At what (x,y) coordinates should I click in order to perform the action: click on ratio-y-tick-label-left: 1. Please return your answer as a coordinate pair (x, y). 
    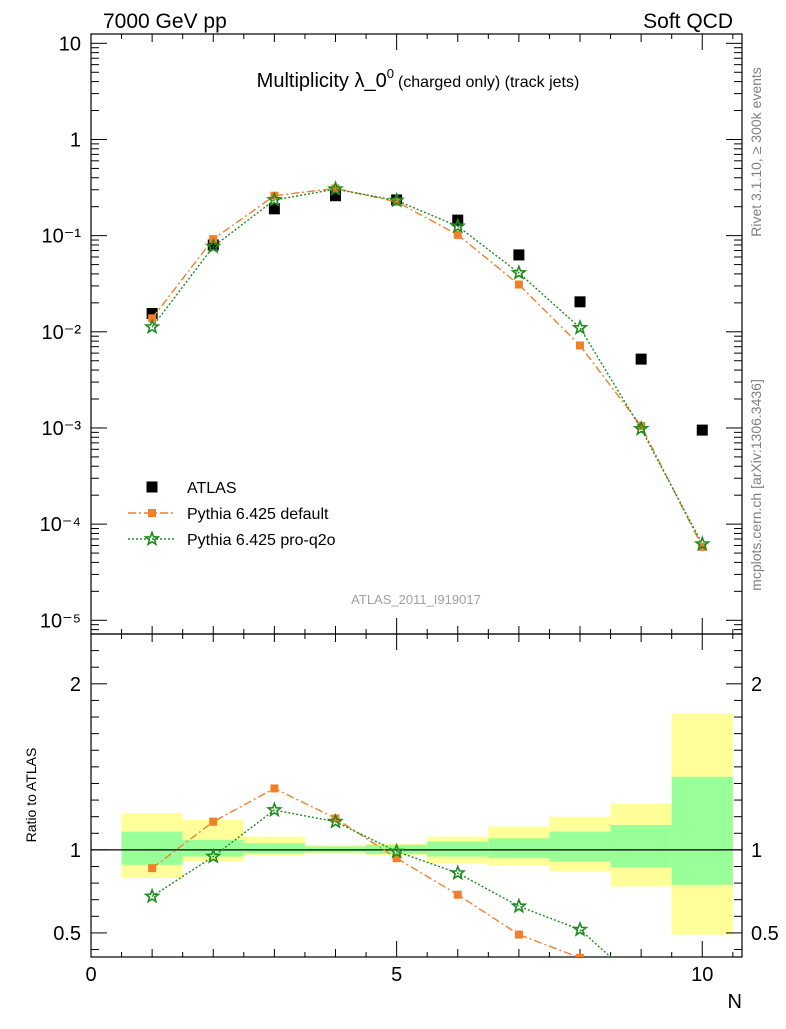
    Looking at the image, I should click on (75, 851).